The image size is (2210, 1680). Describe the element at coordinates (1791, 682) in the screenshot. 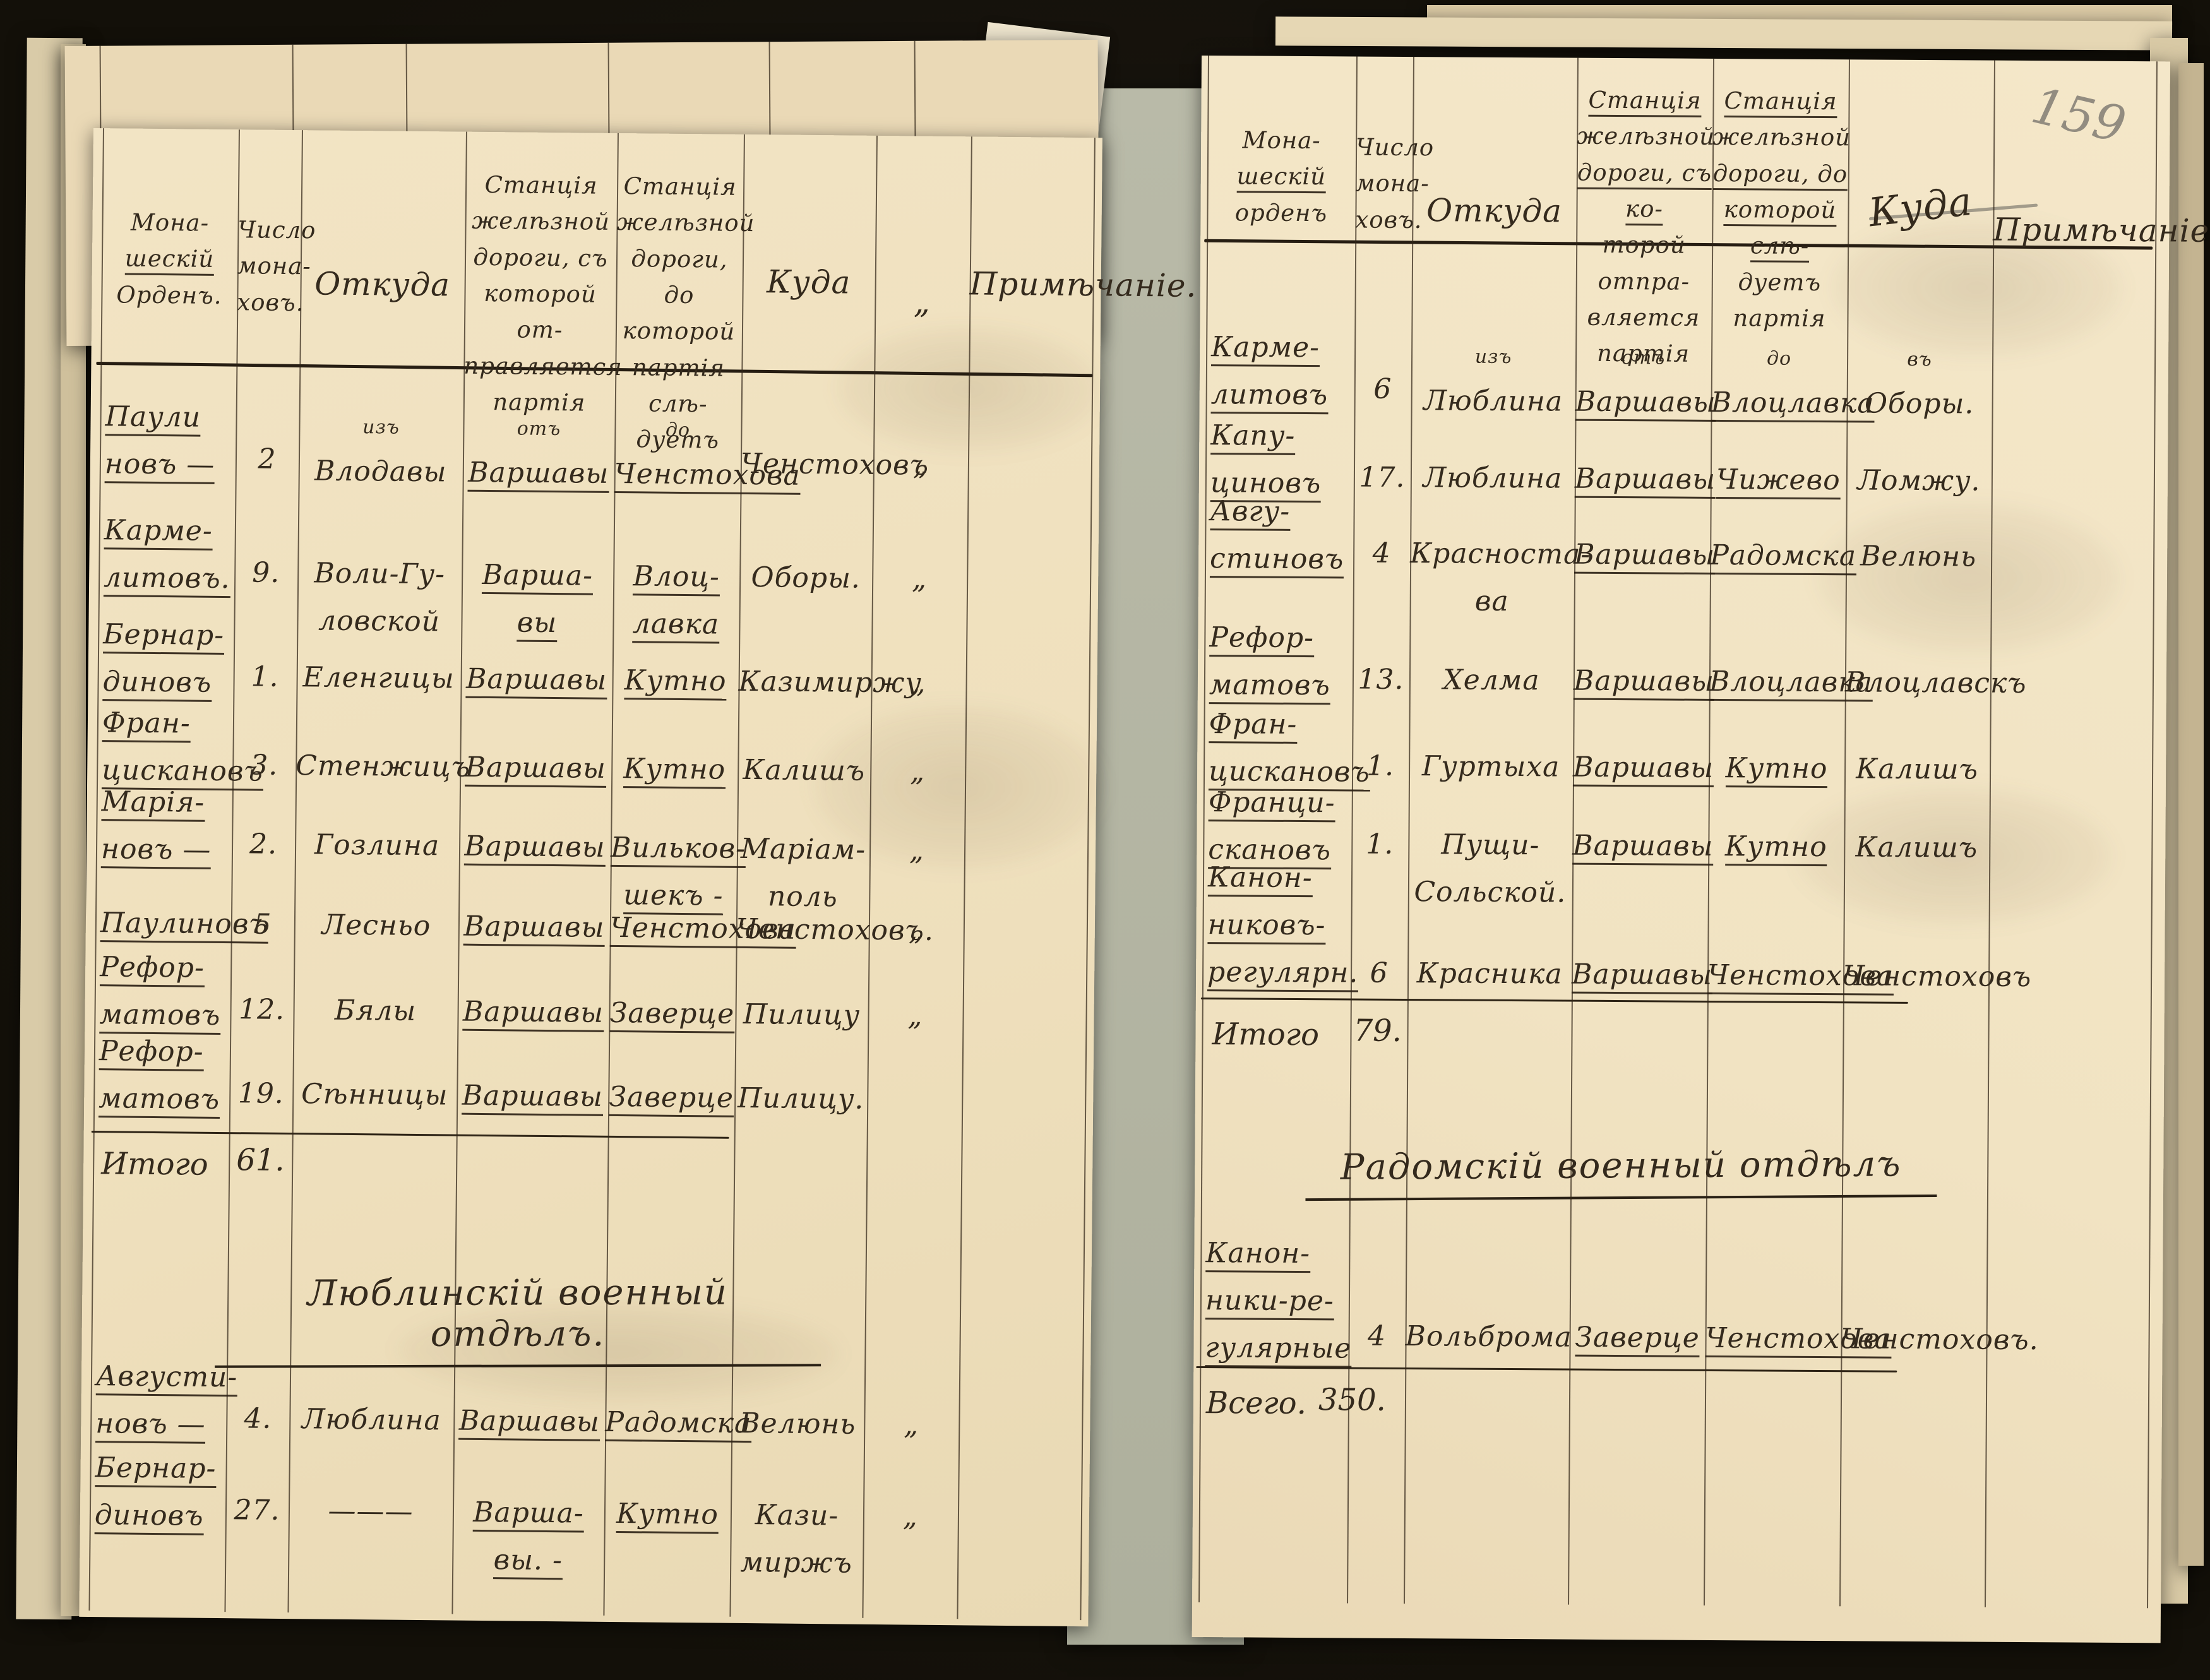

I see `table-cell: Влоцлавка` at that location.